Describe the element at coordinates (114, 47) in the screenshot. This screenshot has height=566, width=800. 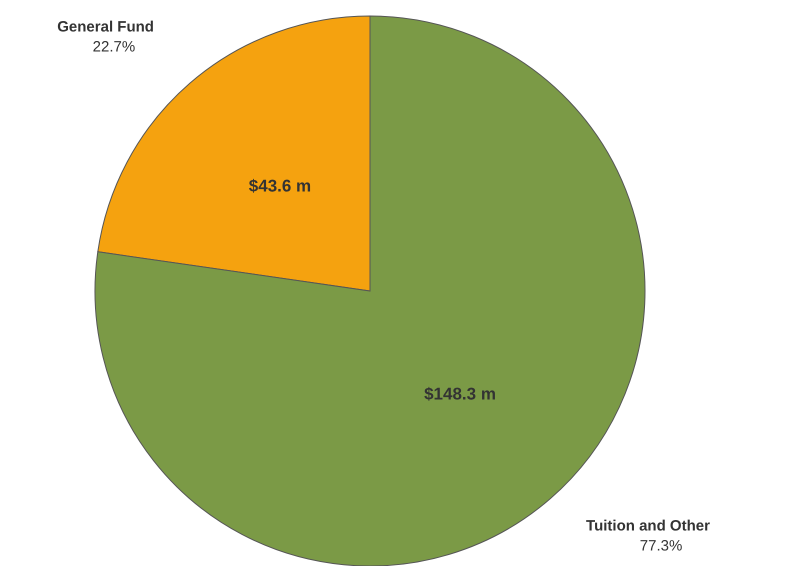
I see `text: 22.7%` at that location.